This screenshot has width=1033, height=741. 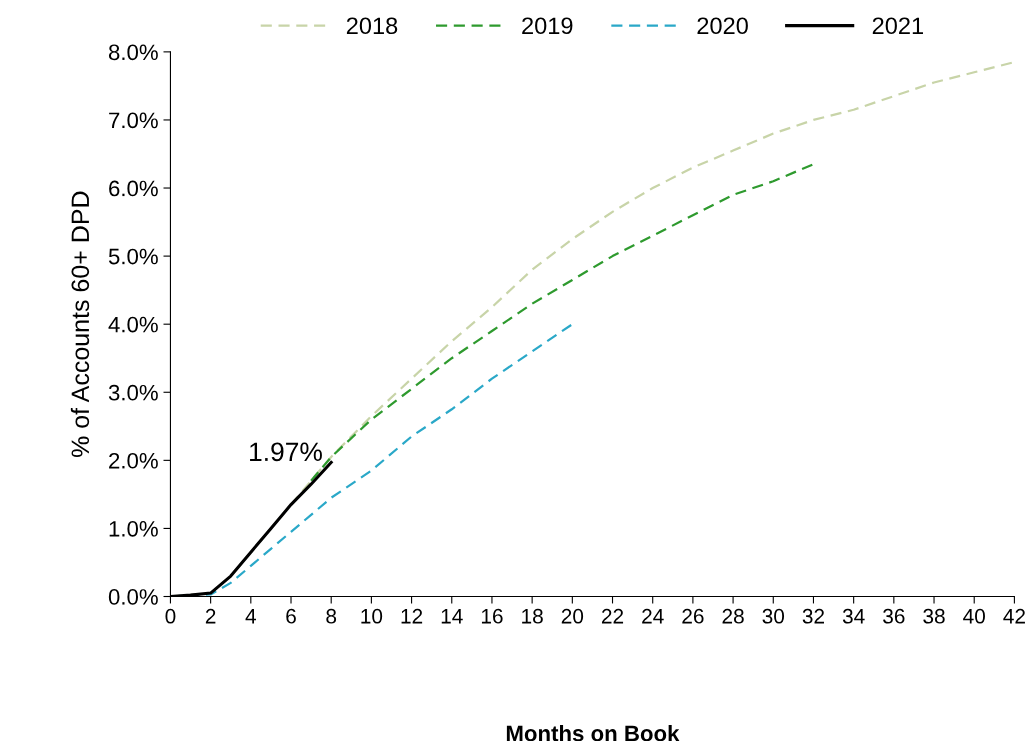 I want to click on x-tick-label: 10, so click(x=372, y=616).